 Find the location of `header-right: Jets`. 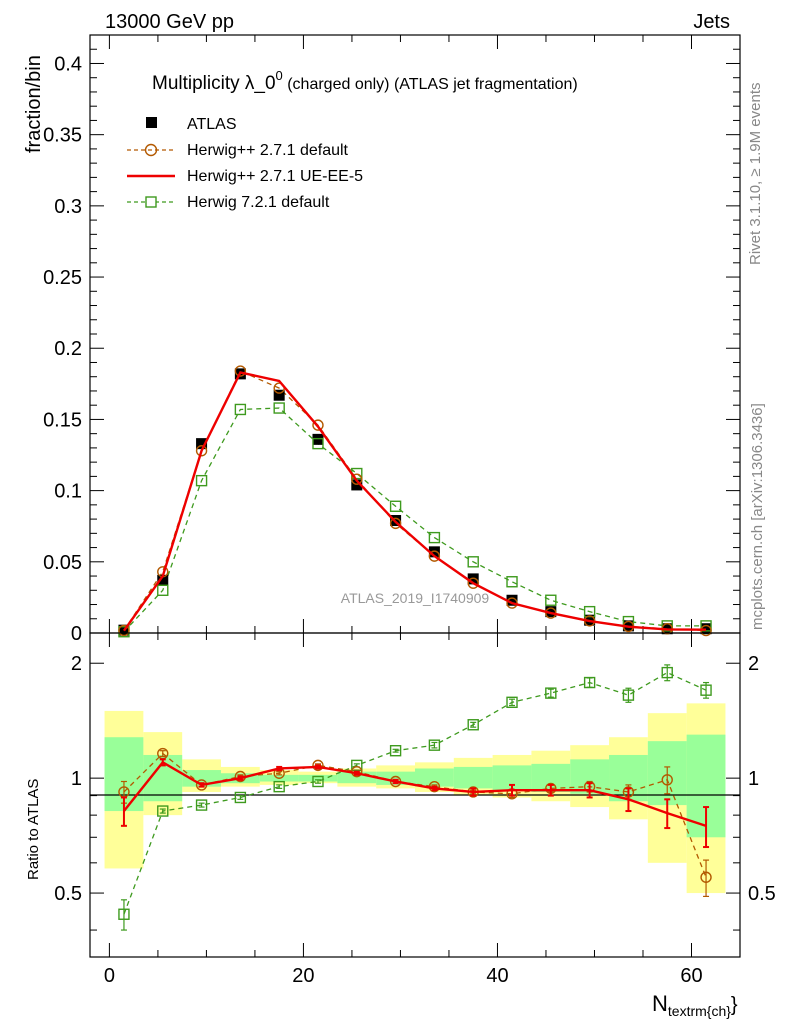

header-right: Jets is located at coordinates (711, 22).